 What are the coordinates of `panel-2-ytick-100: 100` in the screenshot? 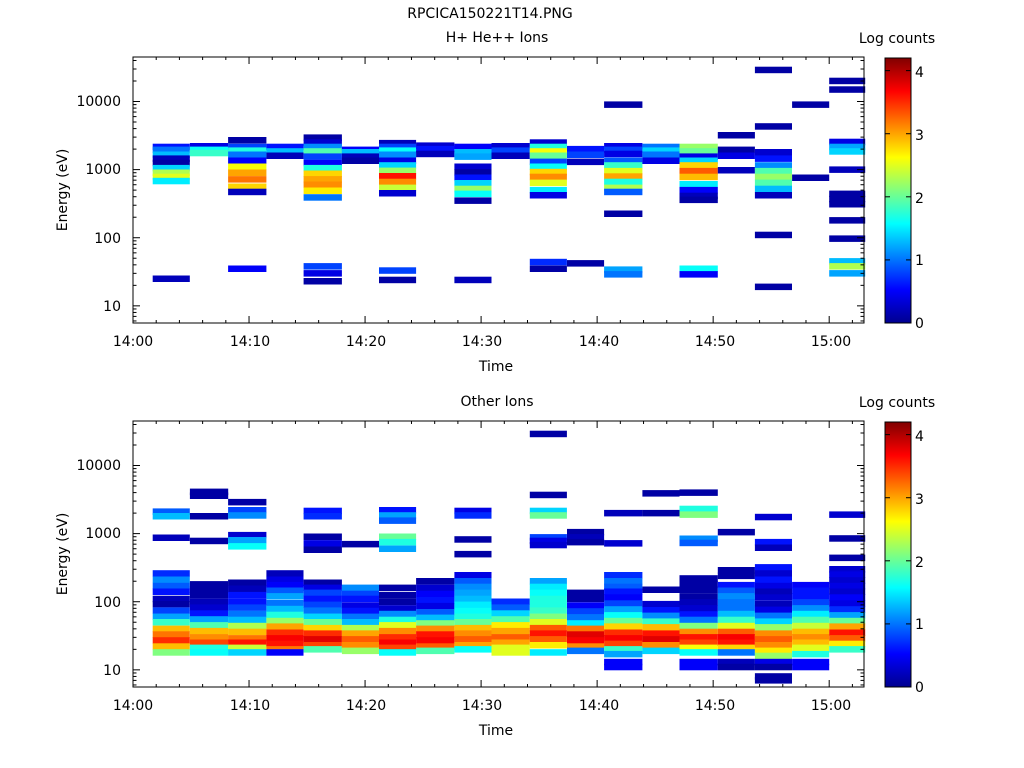 It's located at (107, 603).